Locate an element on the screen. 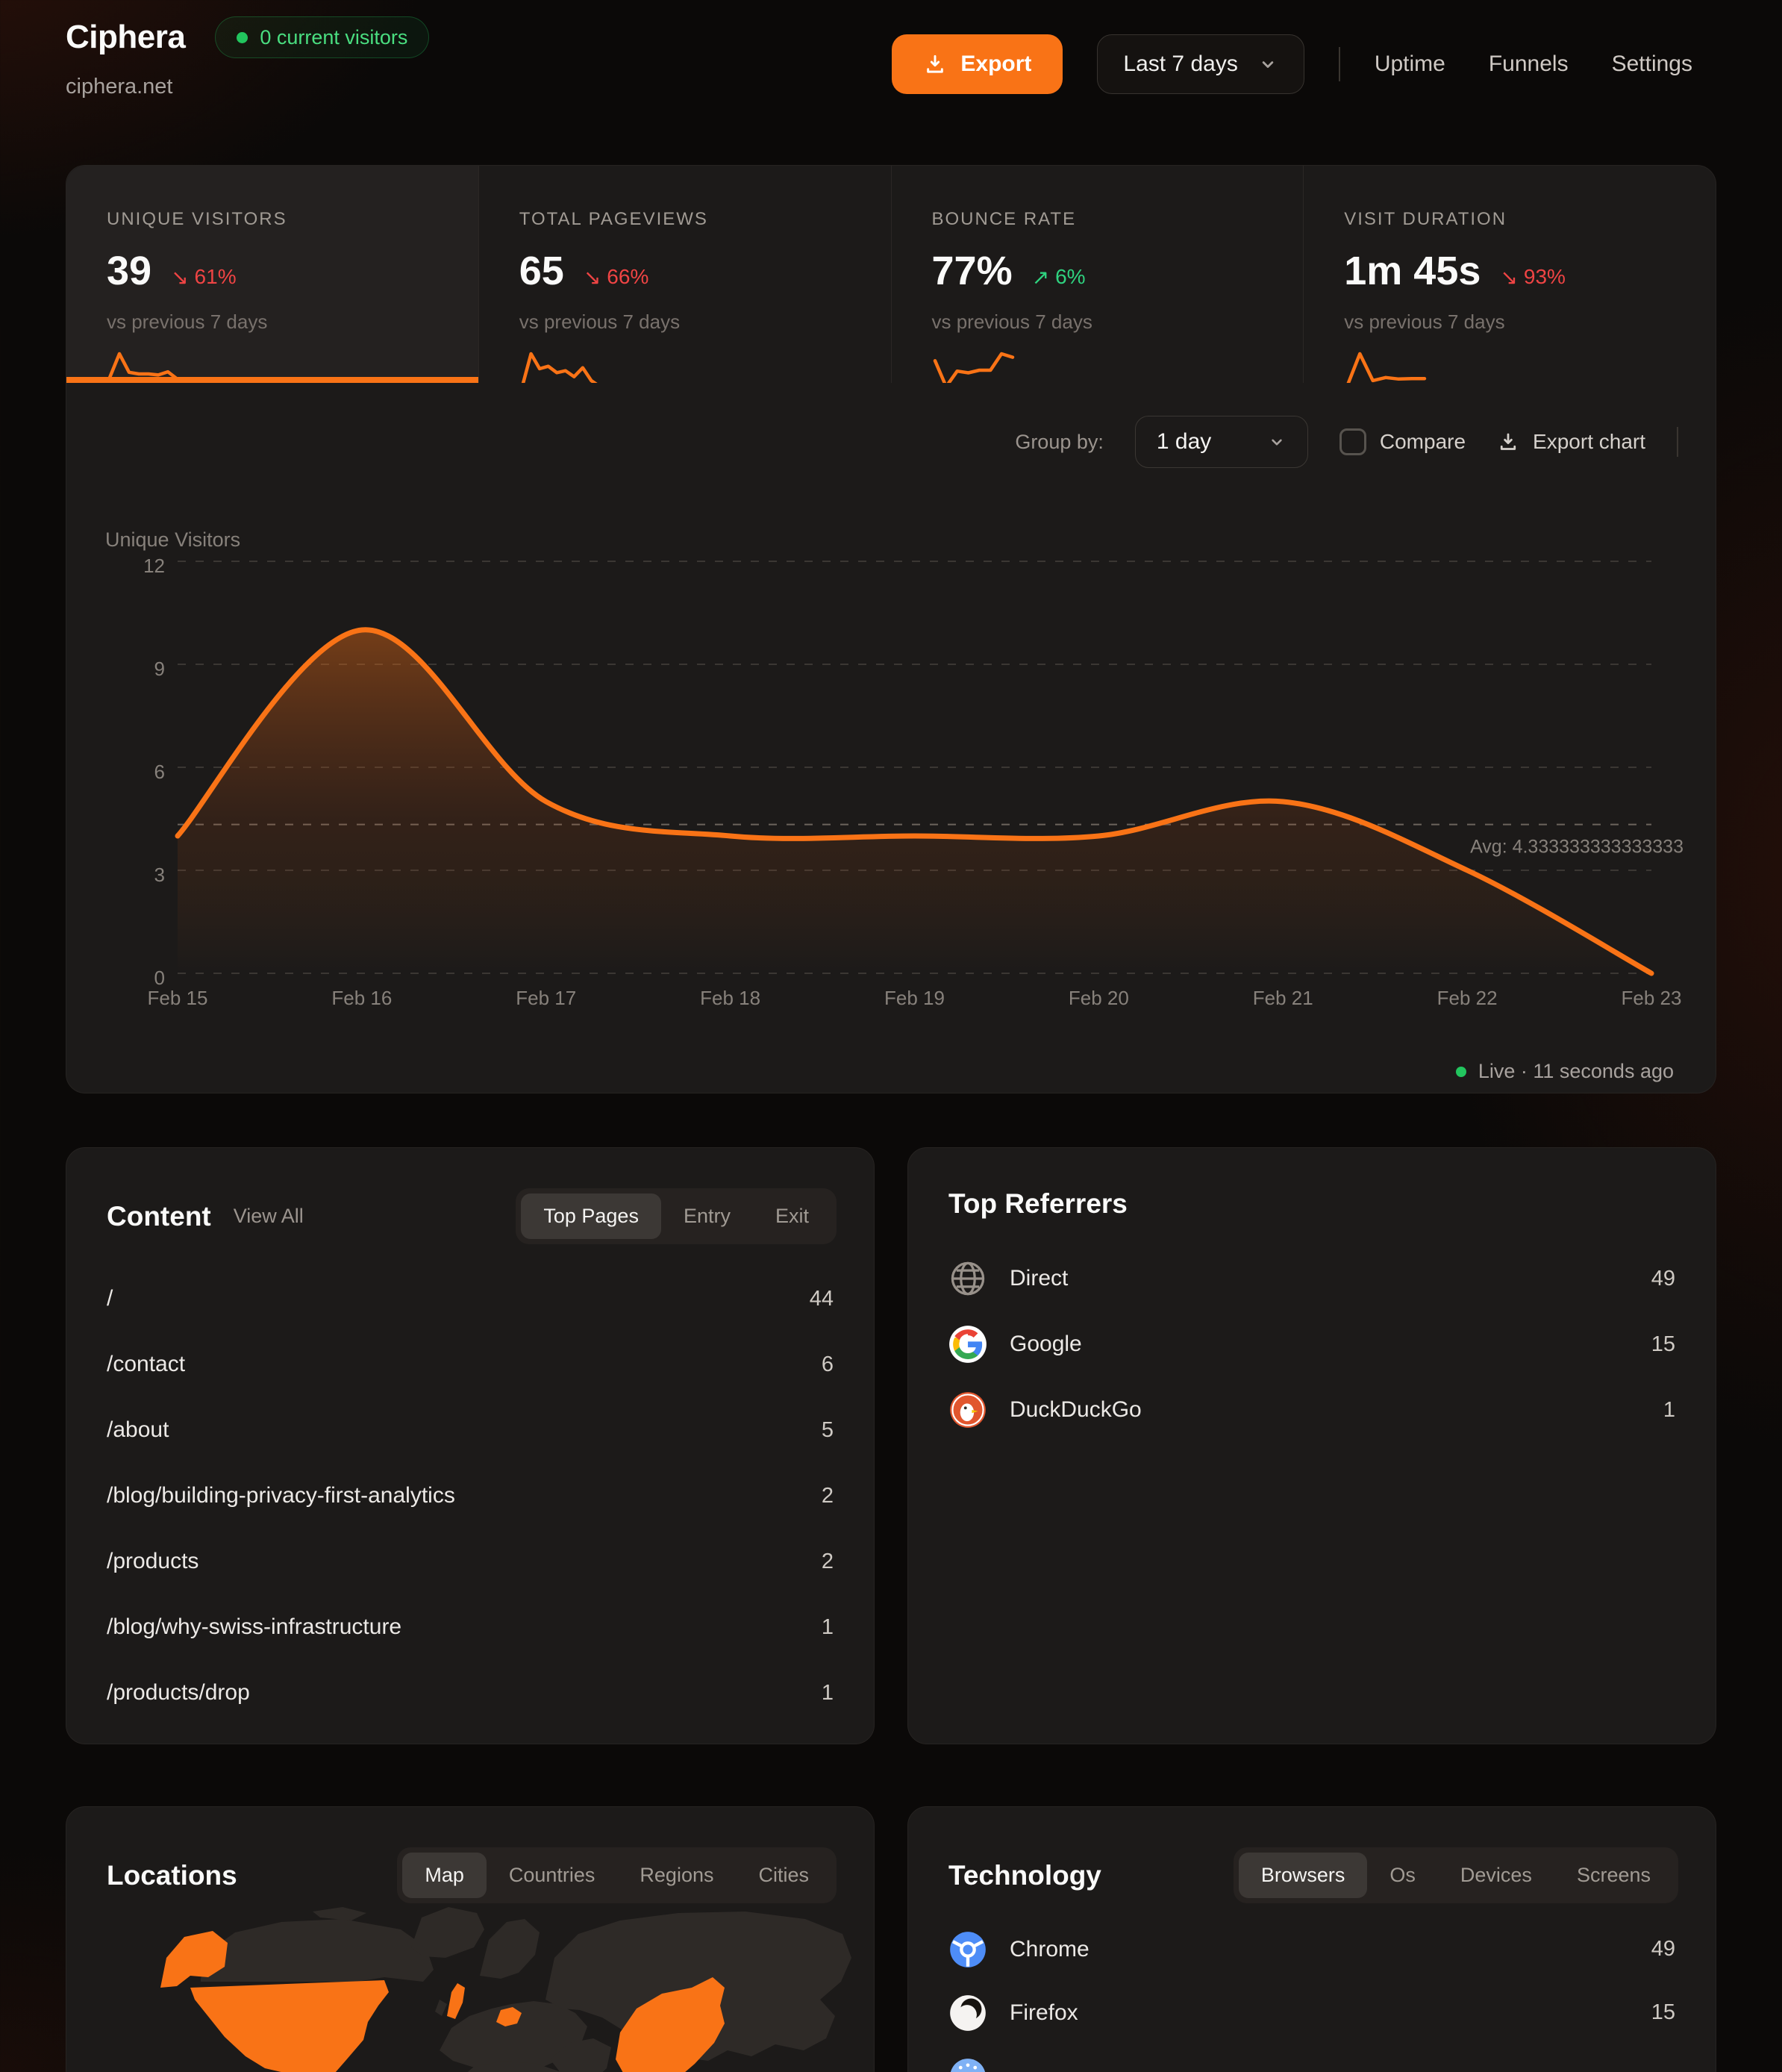 The image size is (1782, 2072). tab-browsers: Browsers is located at coordinates (1303, 1875).